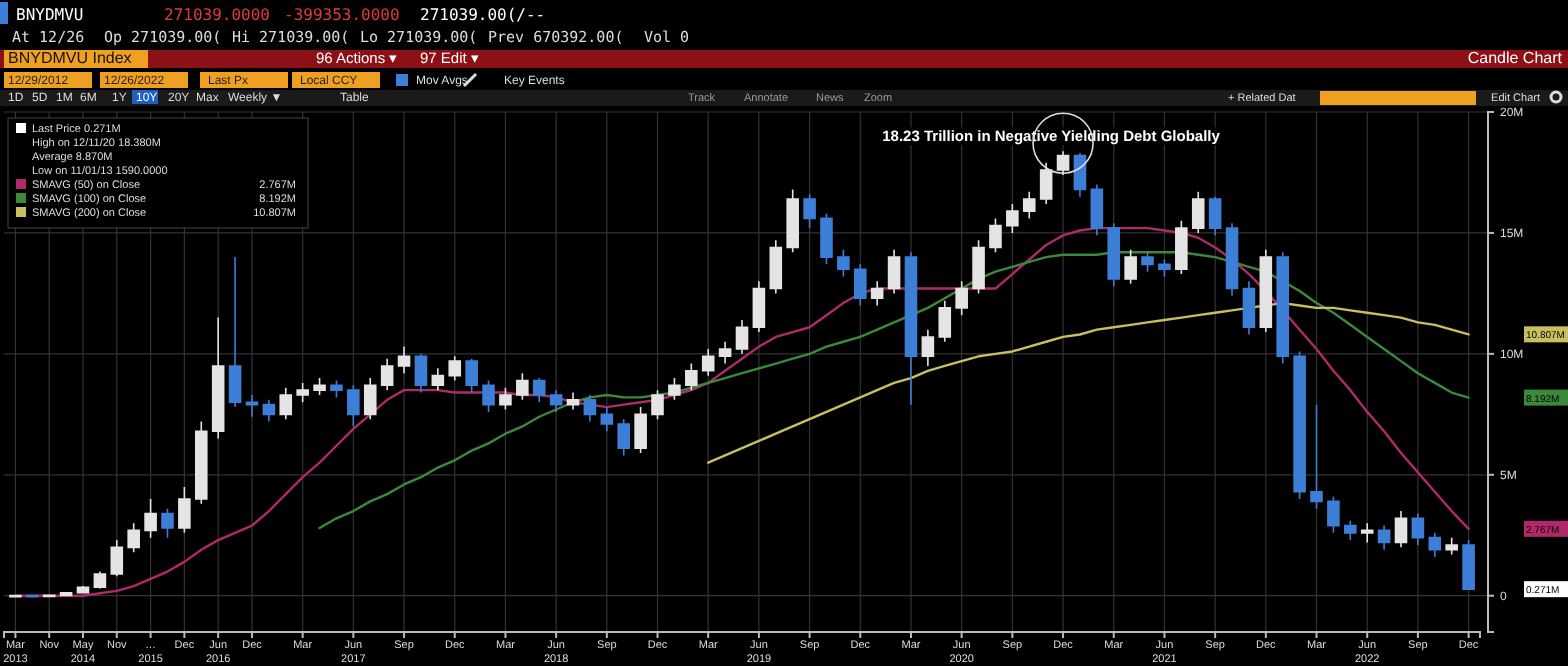  What do you see at coordinates (342, 15) in the screenshot?
I see `text: -399353.0000` at bounding box center [342, 15].